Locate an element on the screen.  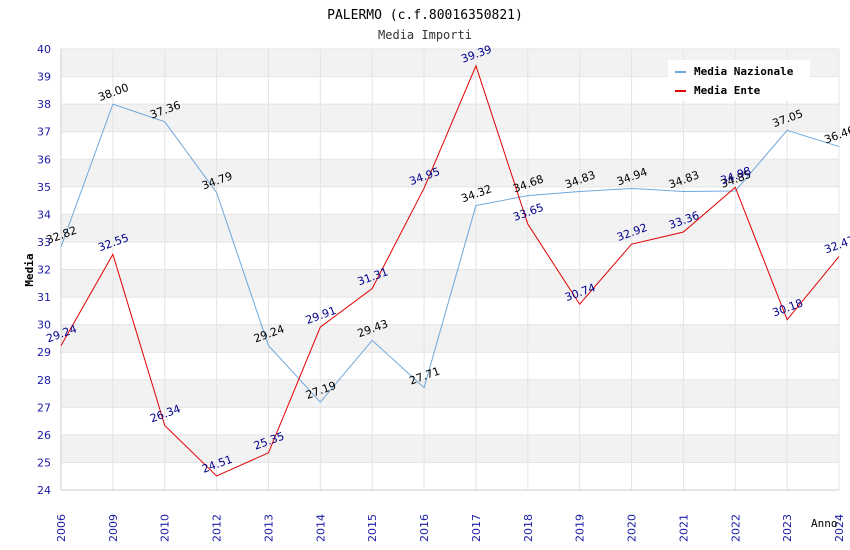
y-tick-label: 35 is located at coordinates (44, 187).